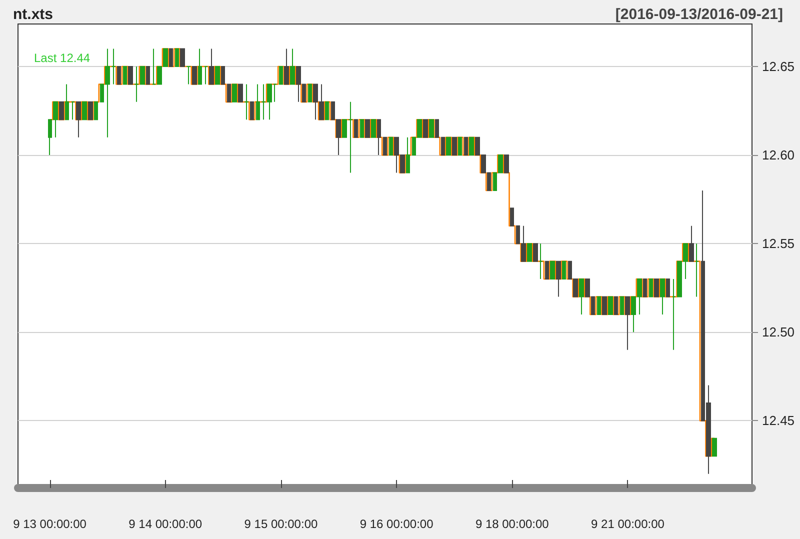 The width and height of the screenshot is (800, 539). What do you see at coordinates (628, 524) in the screenshot?
I see `x-tick-label: 9 21 00:00:00` at bounding box center [628, 524].